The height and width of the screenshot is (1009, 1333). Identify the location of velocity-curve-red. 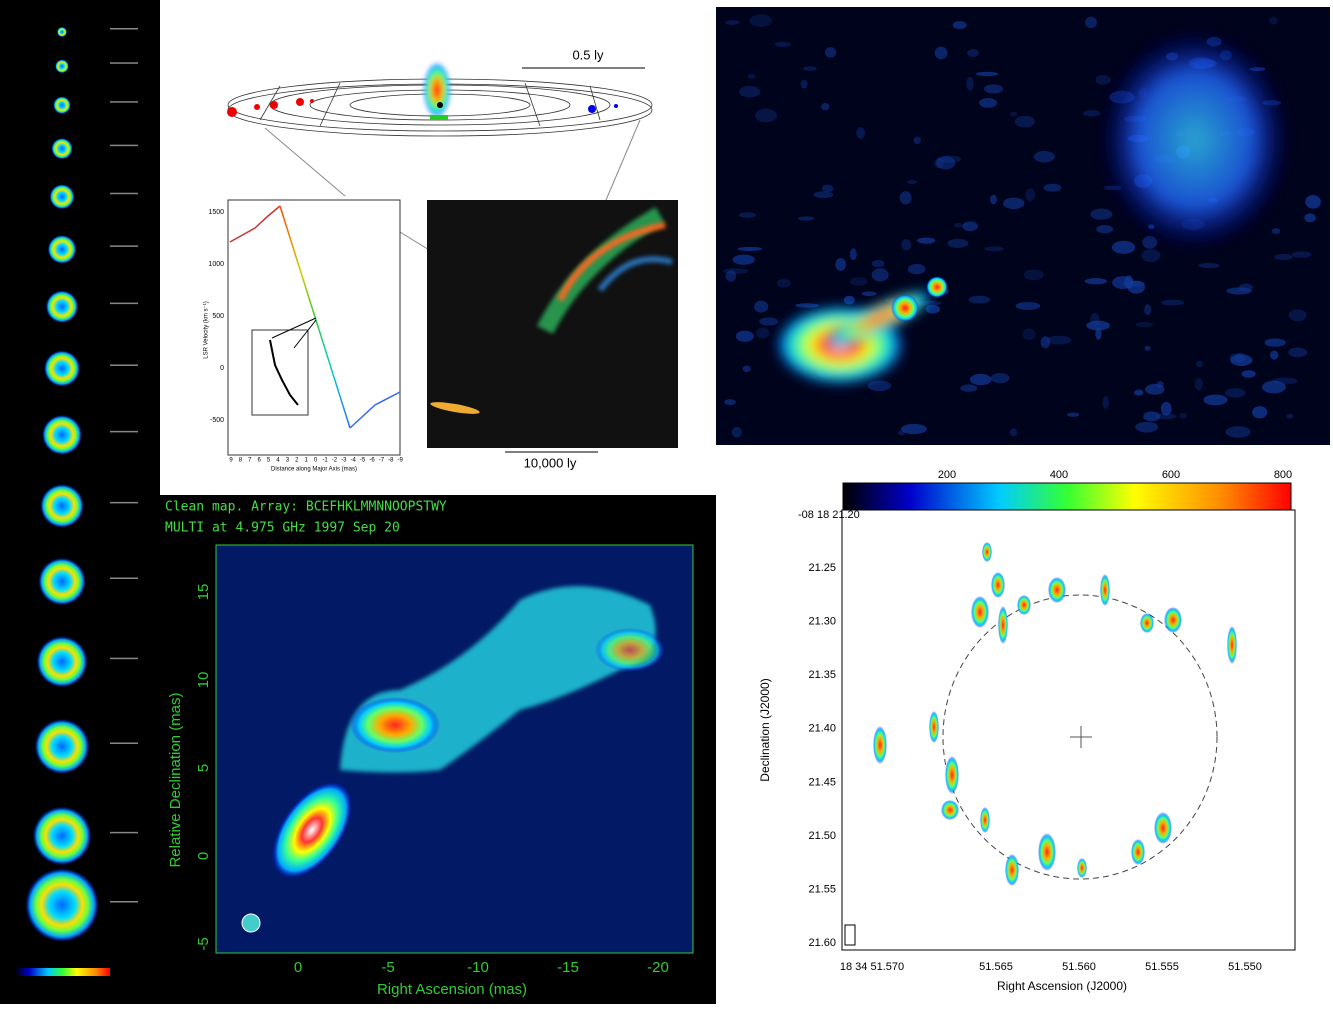
(255, 224).